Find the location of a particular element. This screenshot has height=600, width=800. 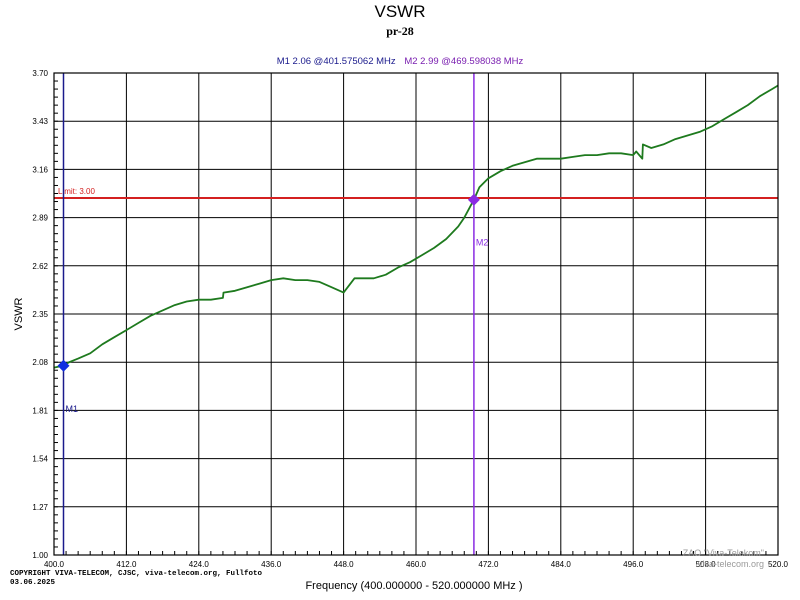

marker-m1-label: M1 is located at coordinates (72, 409).